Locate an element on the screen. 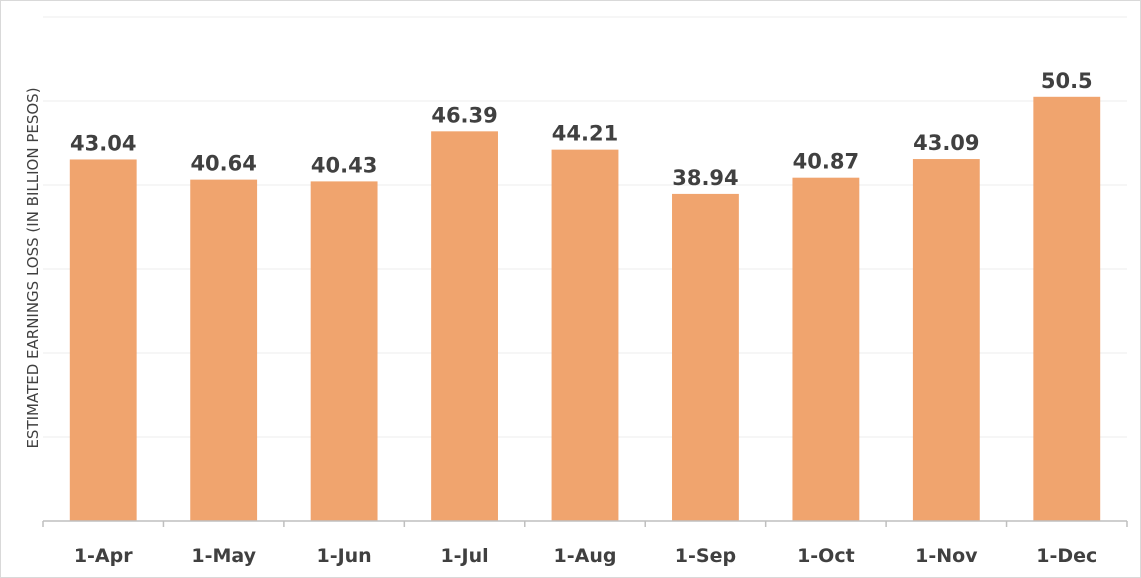  x-tick-label: 1-Nov is located at coordinates (946, 556).